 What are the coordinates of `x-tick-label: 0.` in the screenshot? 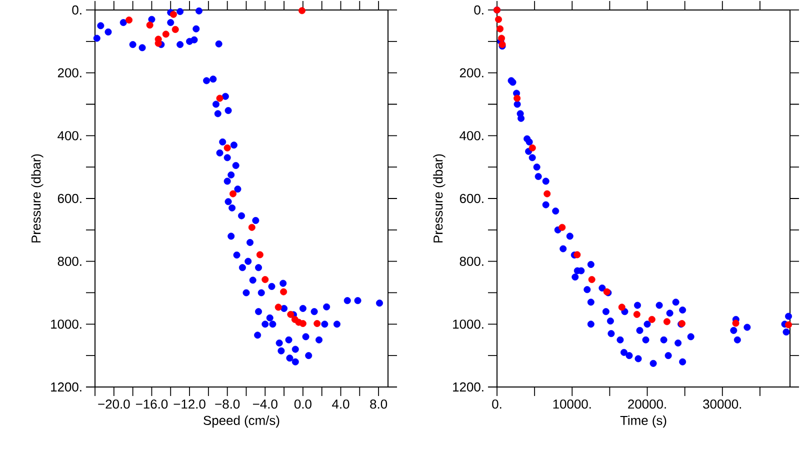 It's located at (497, 404).